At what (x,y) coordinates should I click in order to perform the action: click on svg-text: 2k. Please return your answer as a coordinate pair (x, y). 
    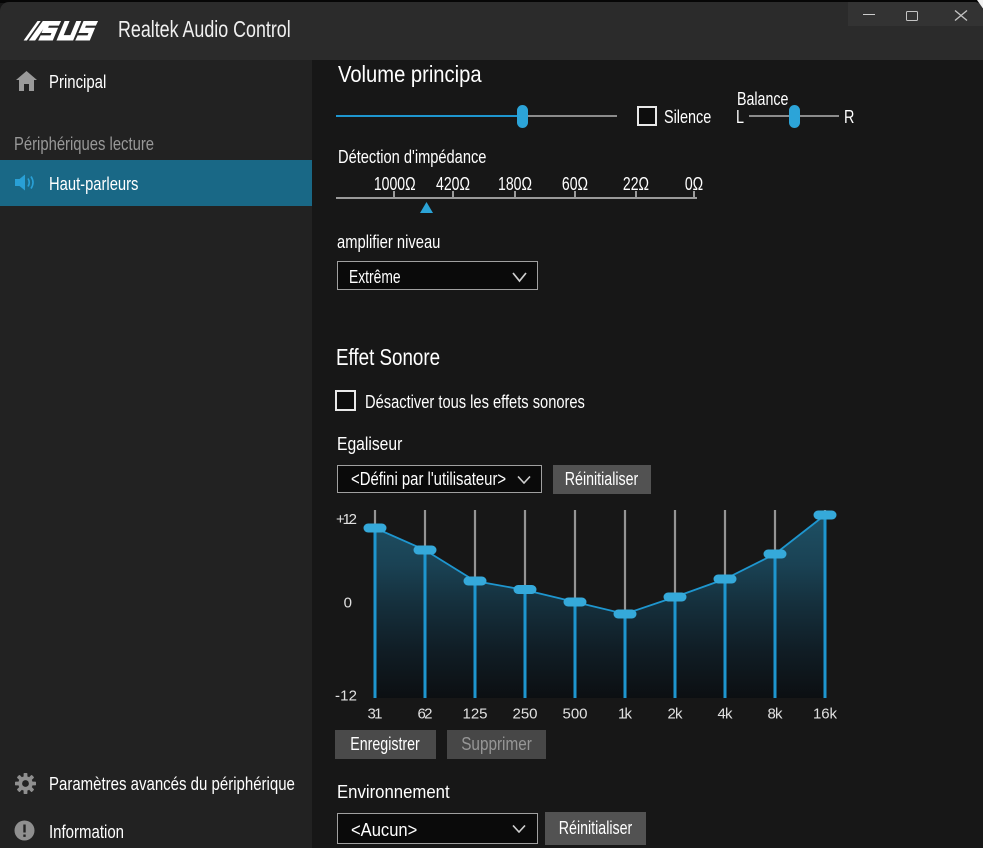
    Looking at the image, I should click on (676, 714).